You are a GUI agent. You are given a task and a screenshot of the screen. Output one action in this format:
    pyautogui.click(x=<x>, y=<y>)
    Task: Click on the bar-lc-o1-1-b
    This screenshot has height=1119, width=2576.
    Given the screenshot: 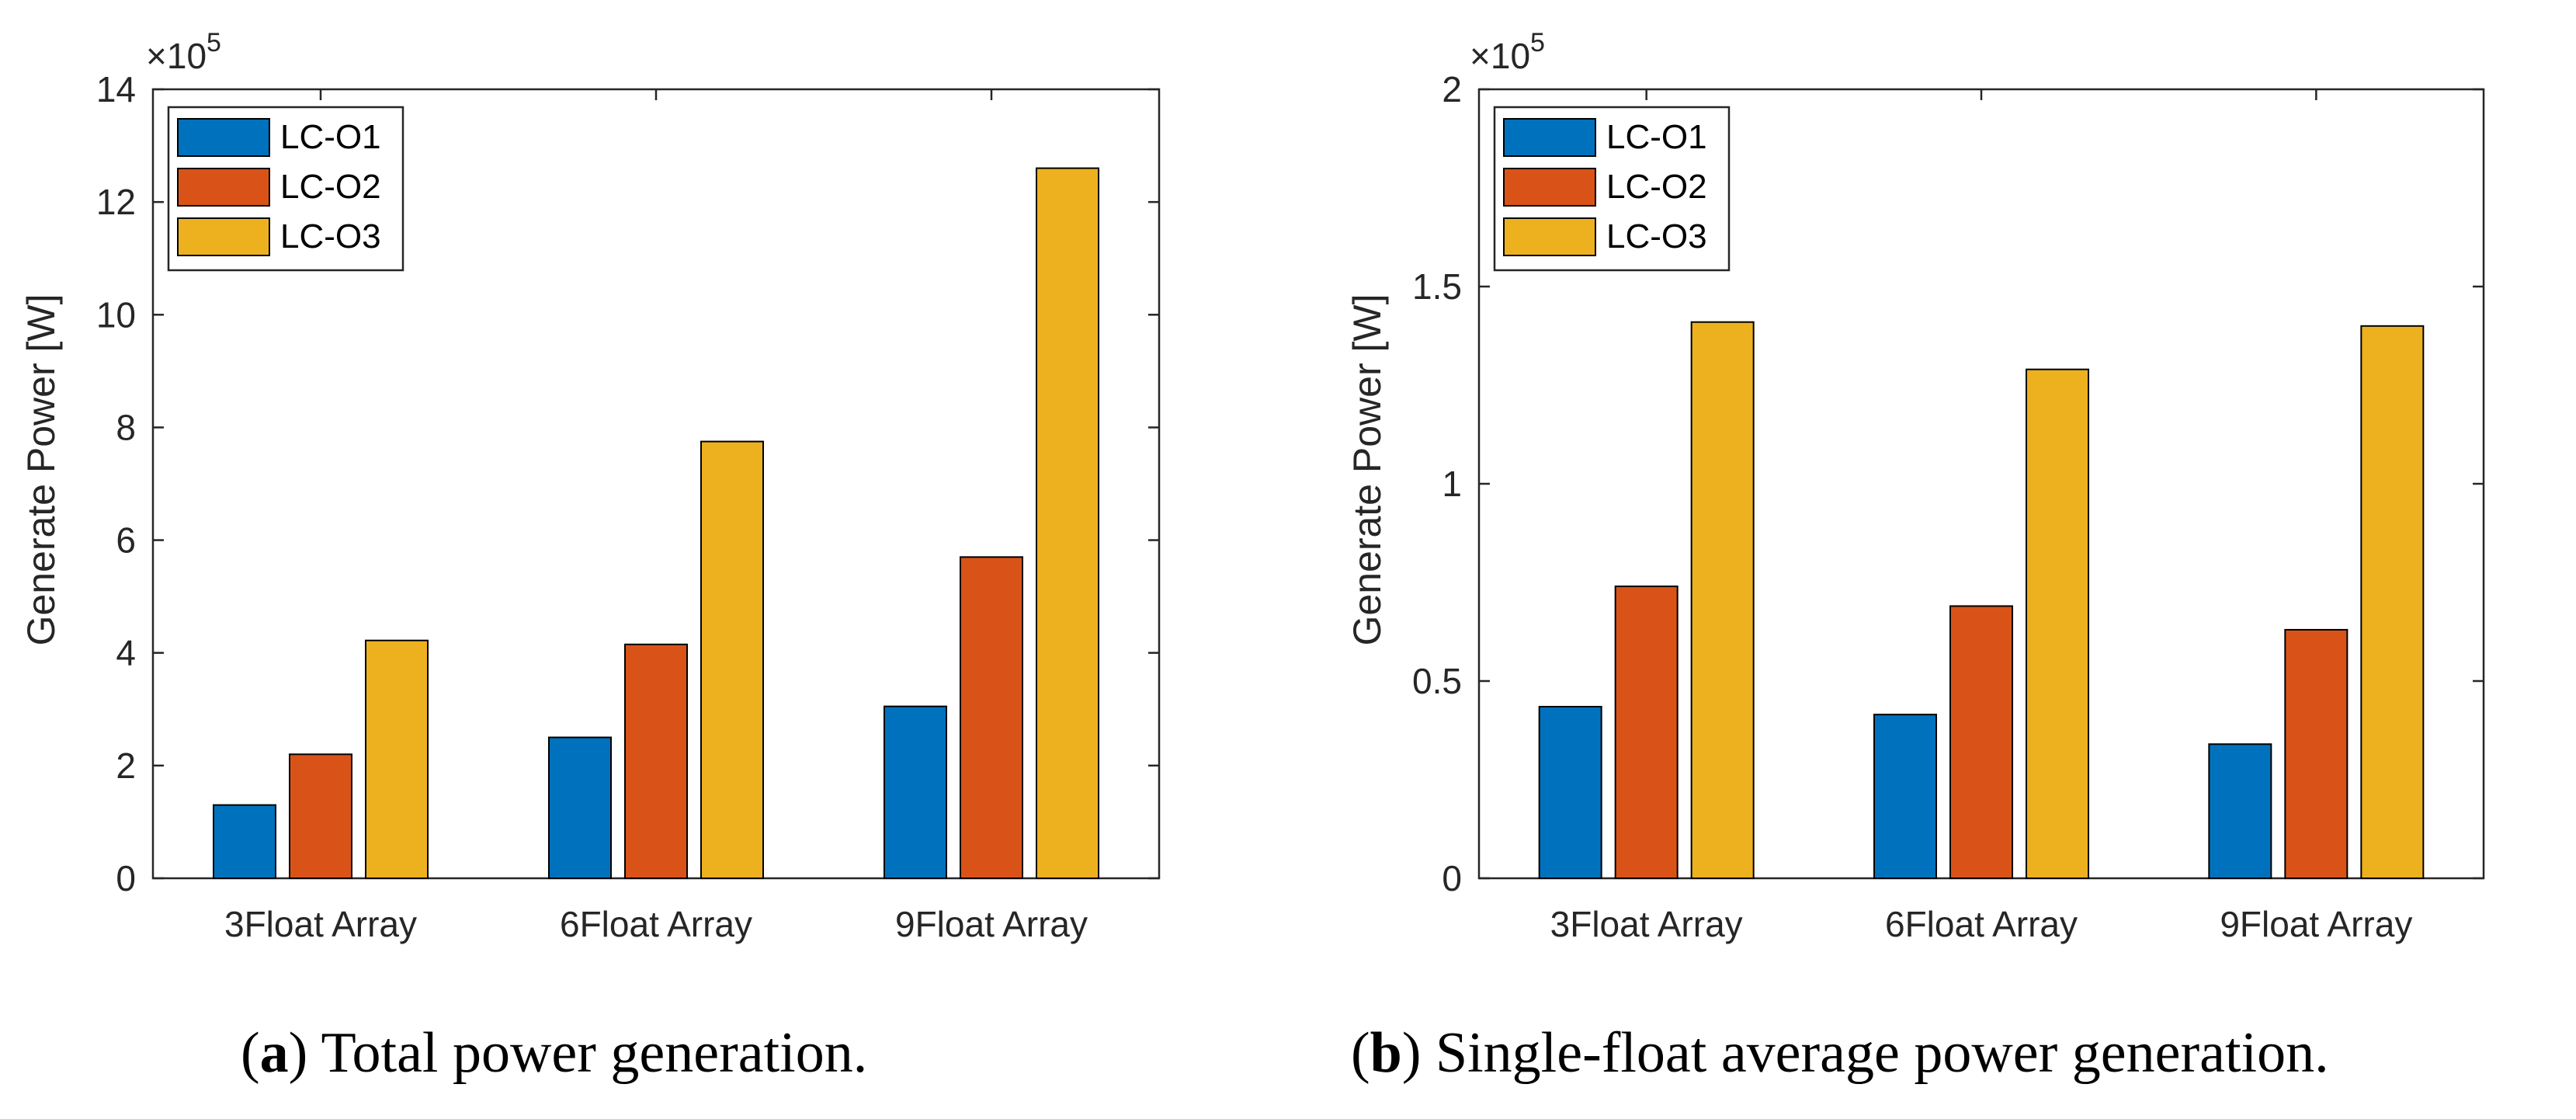 What is the action you would take?
    pyautogui.click(x=1570, y=793)
    